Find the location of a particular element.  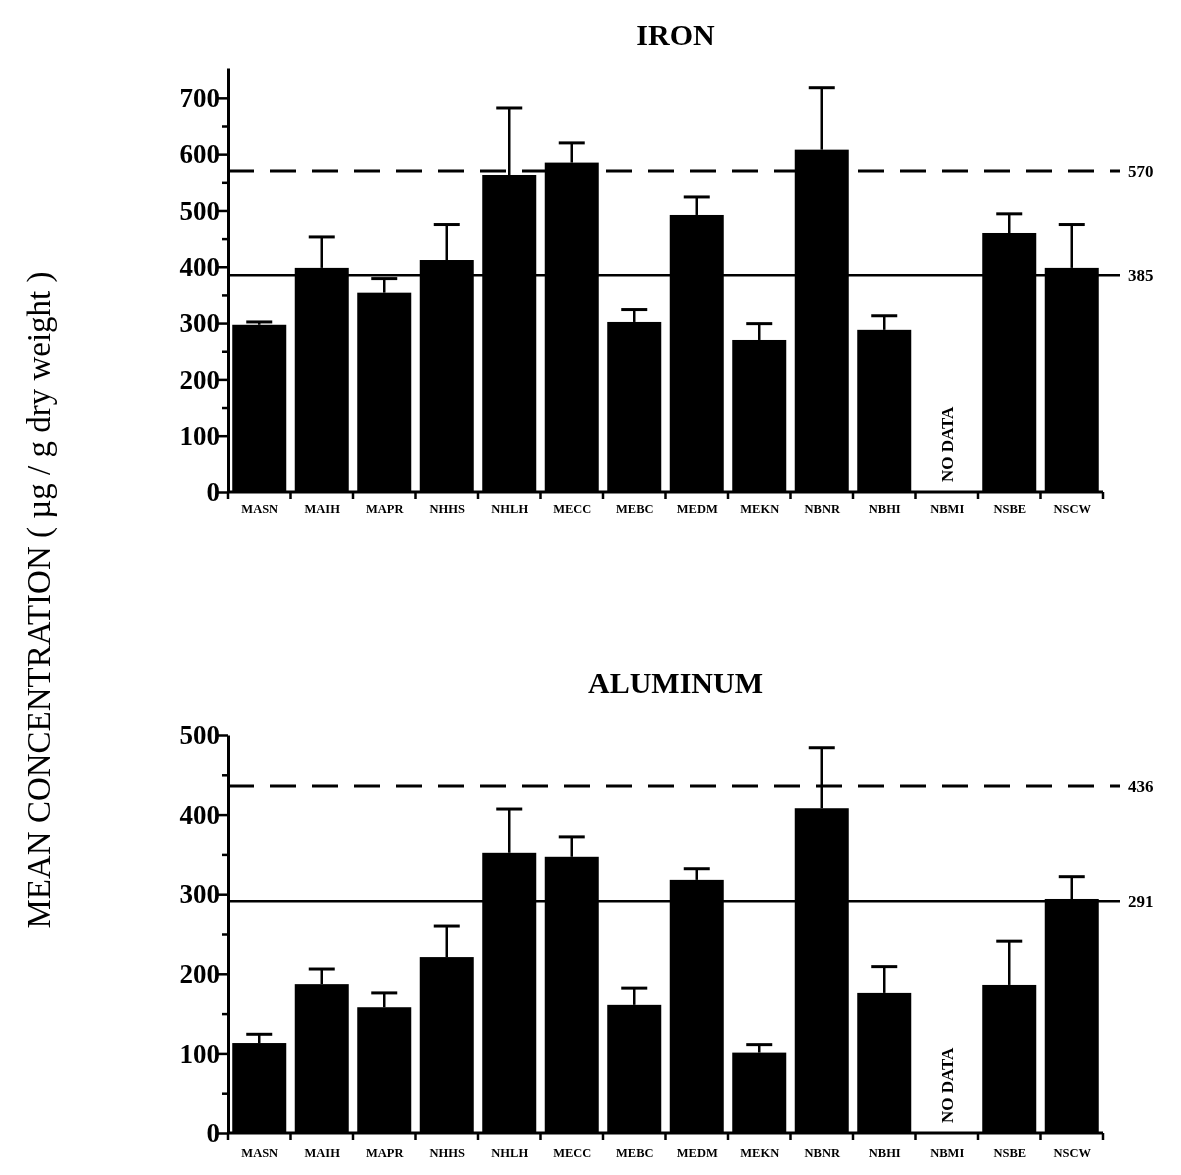

chart-title: ALUMINUM is located at coordinates (675, 682).